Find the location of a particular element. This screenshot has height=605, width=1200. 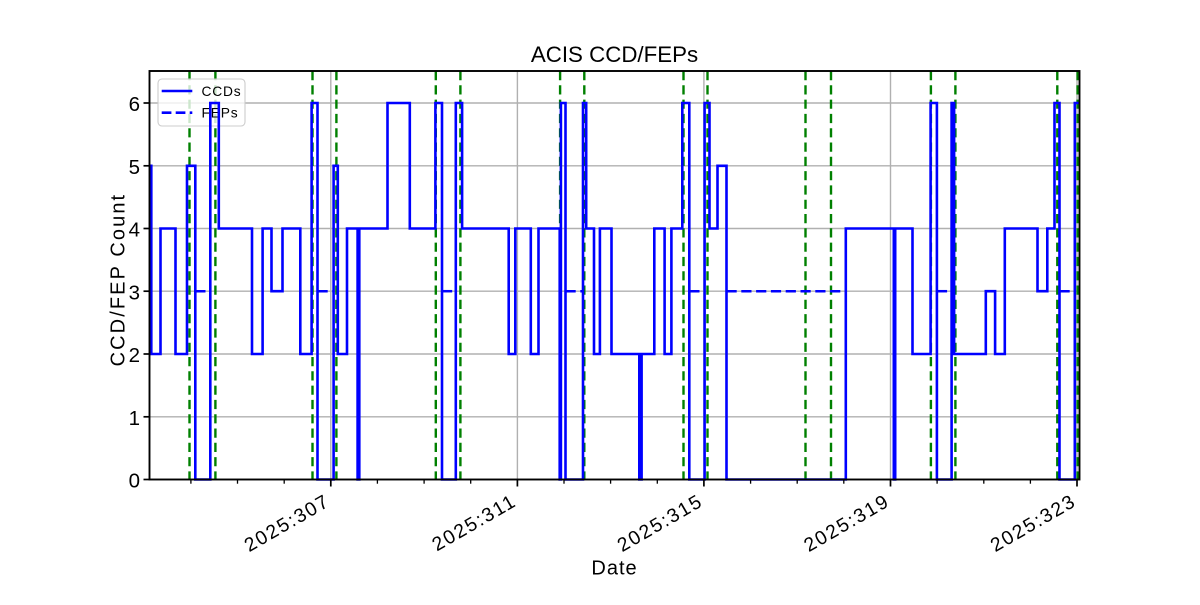

svg-text: 3 is located at coordinates (134, 292).